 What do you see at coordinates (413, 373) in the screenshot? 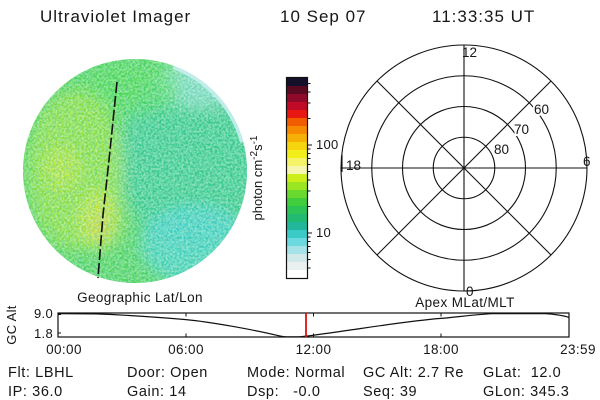
I see `status-field-gcalt: GC Alt: 2.7 Re` at bounding box center [413, 373].